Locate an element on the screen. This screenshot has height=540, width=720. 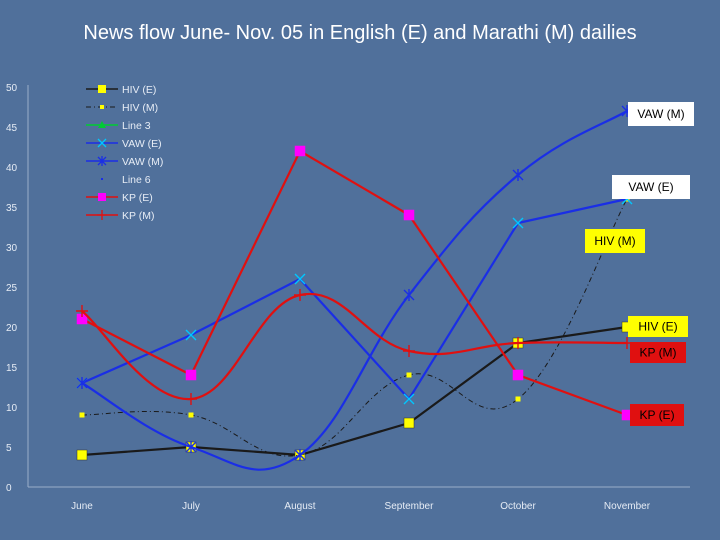
legend-item: HIV (E) is located at coordinates (121, 90).